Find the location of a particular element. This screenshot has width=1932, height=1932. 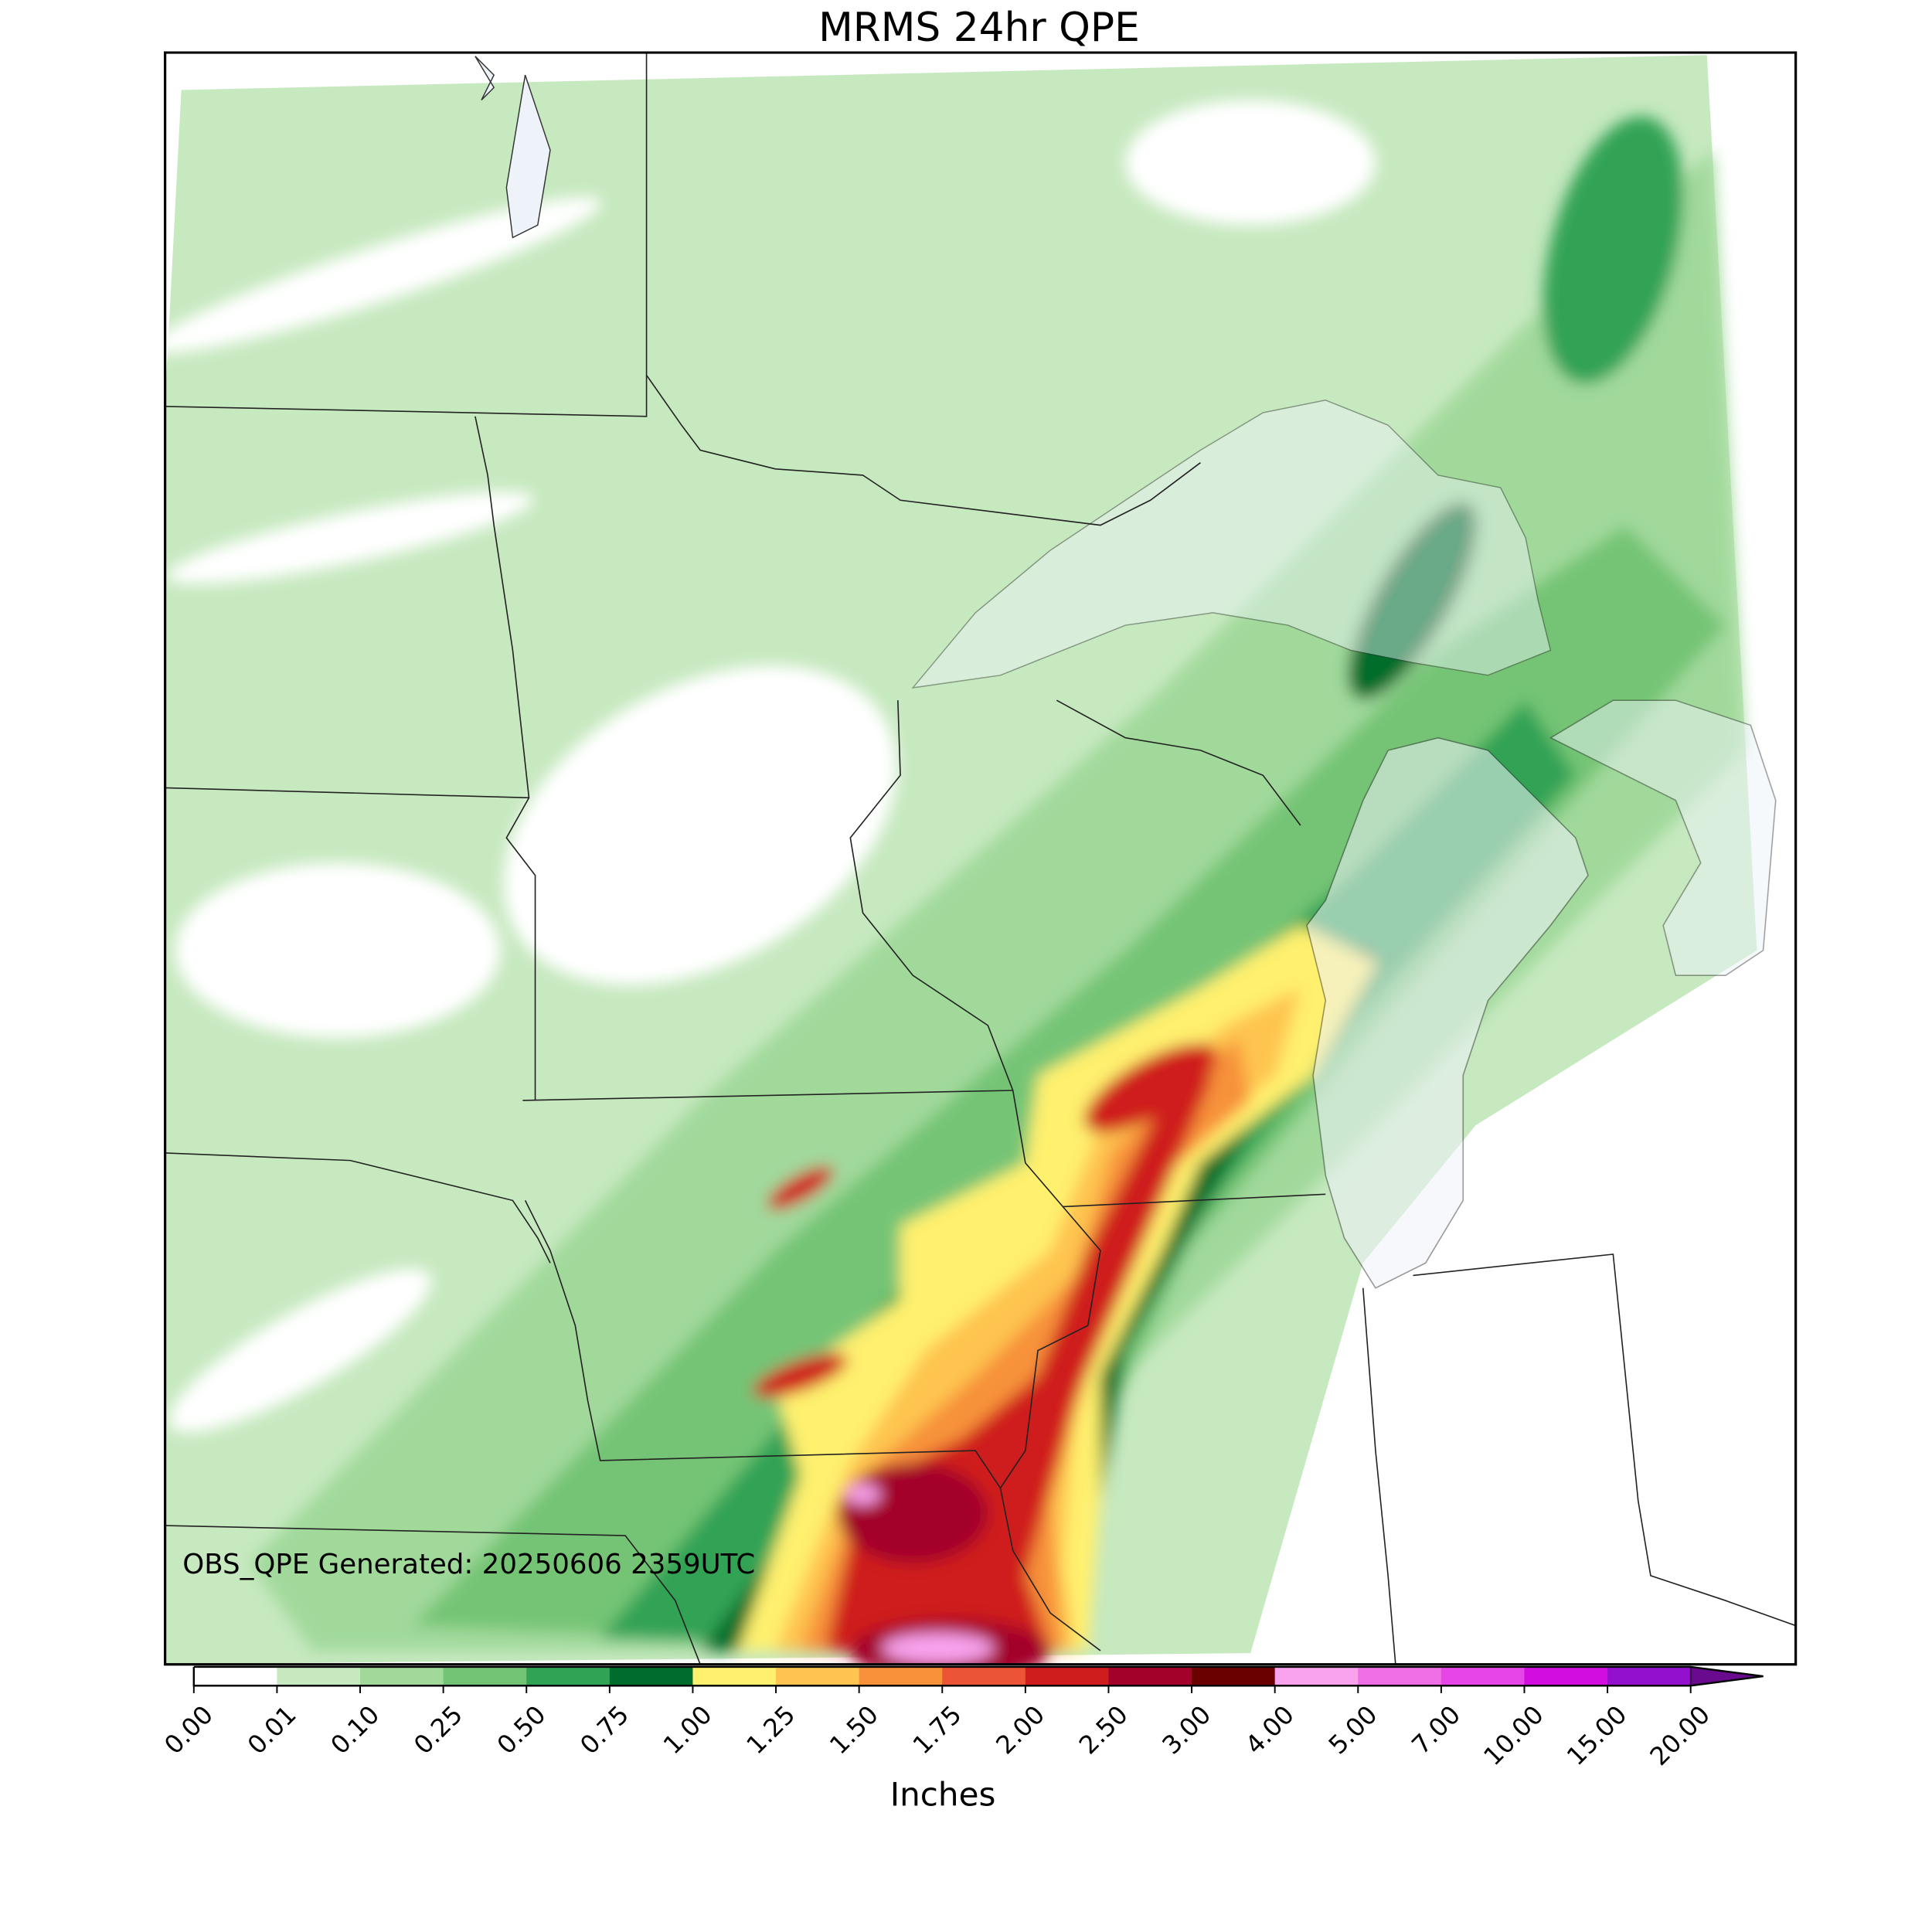

lake-huron is located at coordinates (1663, 837).